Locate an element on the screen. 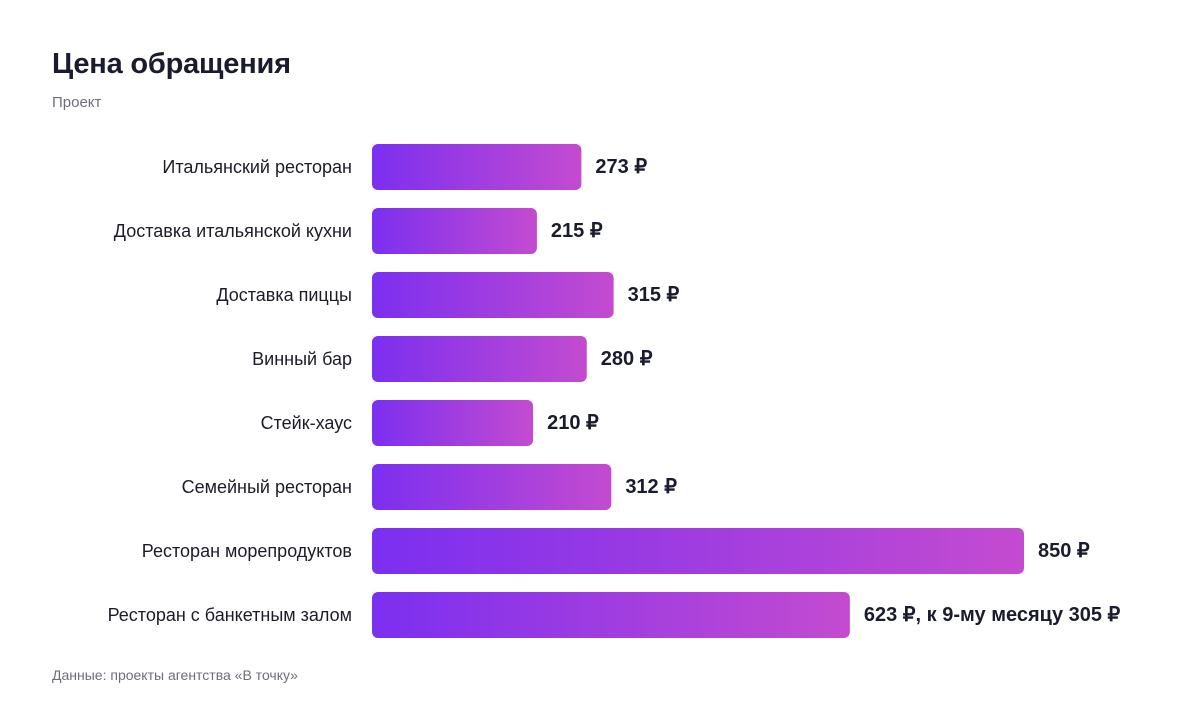 This screenshot has width=1200, height=712. category-label: Ресторан с банкетным залом is located at coordinates (230, 615).